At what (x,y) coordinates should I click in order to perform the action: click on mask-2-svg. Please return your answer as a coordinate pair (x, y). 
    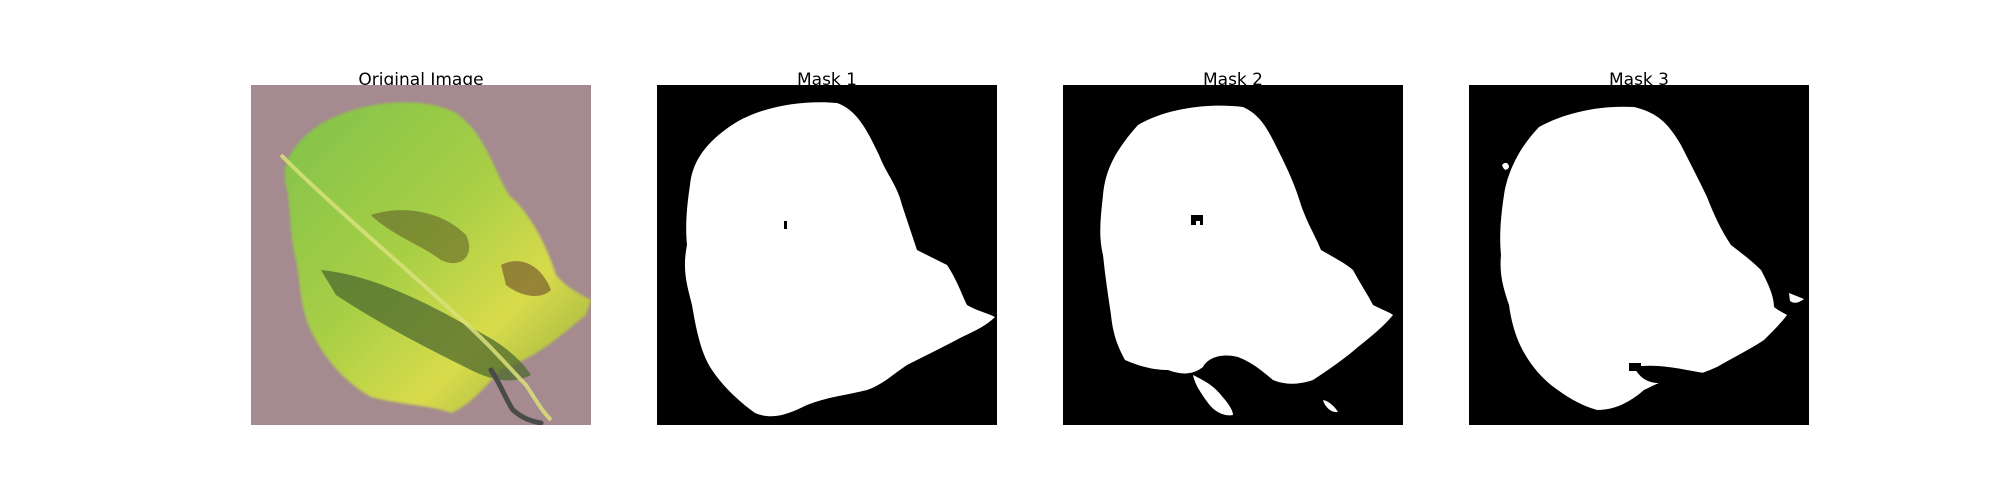
    Looking at the image, I should click on (1233, 255).